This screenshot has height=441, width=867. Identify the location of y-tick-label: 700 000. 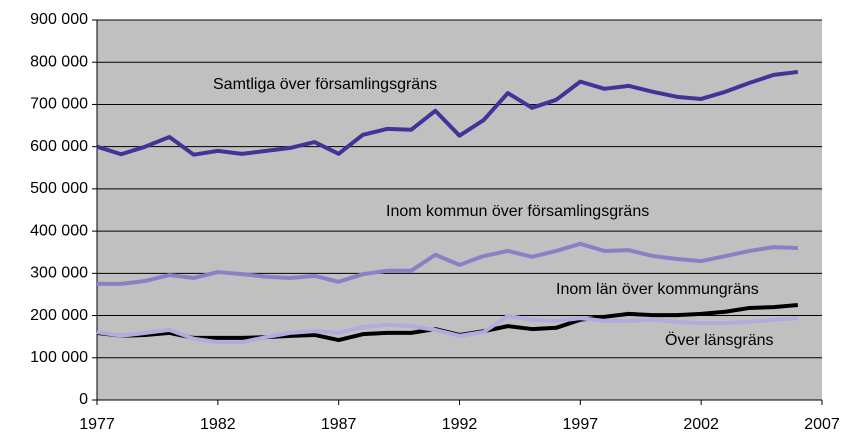
(59, 104).